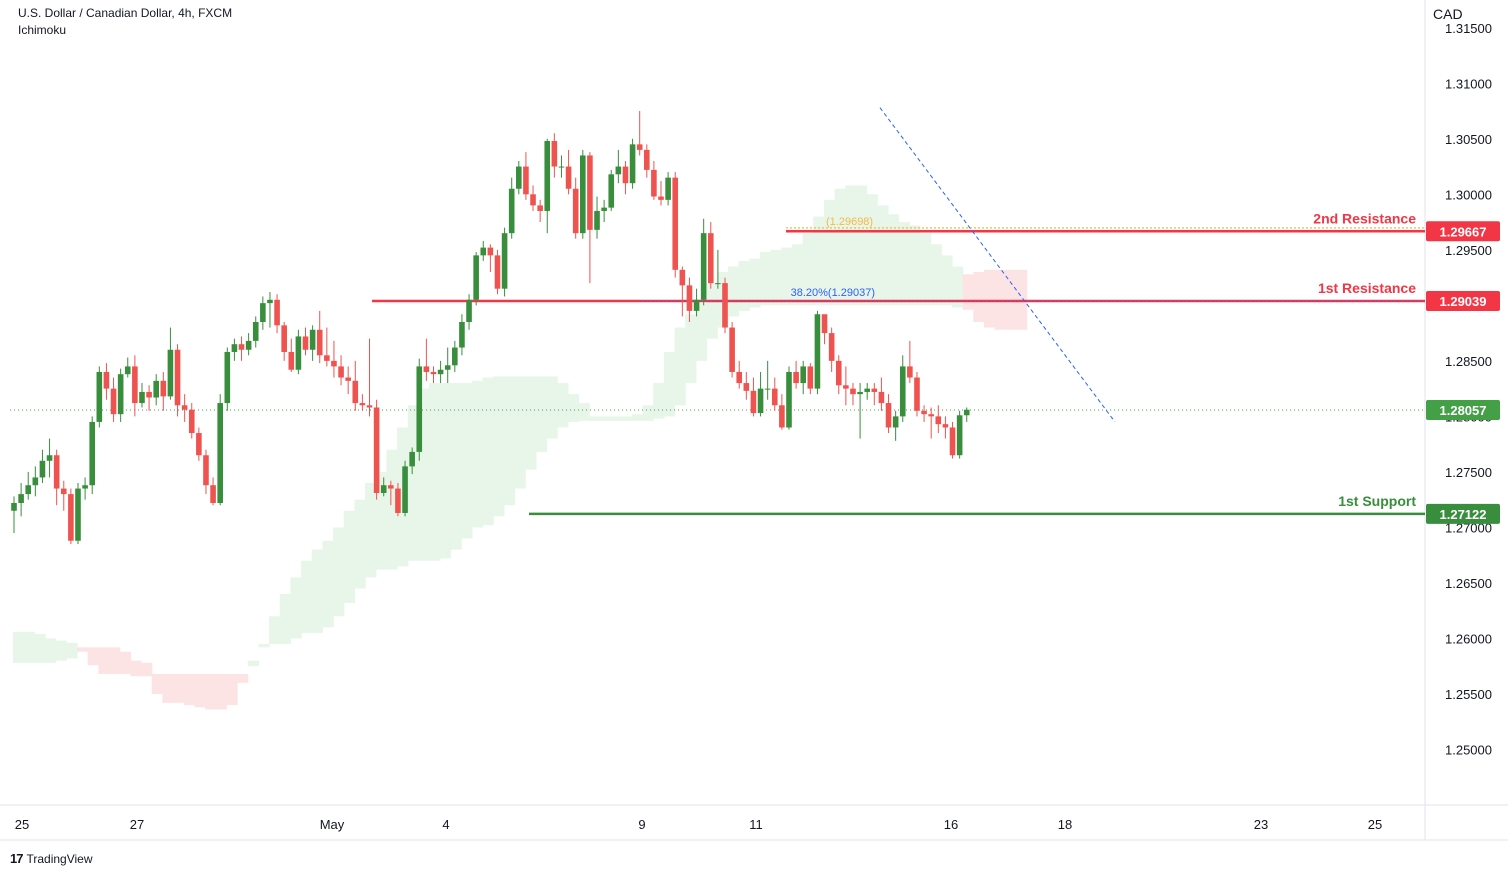 Image resolution: width=1508 pixels, height=877 pixels. I want to click on price-badges: 1.29667 1.29039 1.27122 1.28057, so click(1463, 372).